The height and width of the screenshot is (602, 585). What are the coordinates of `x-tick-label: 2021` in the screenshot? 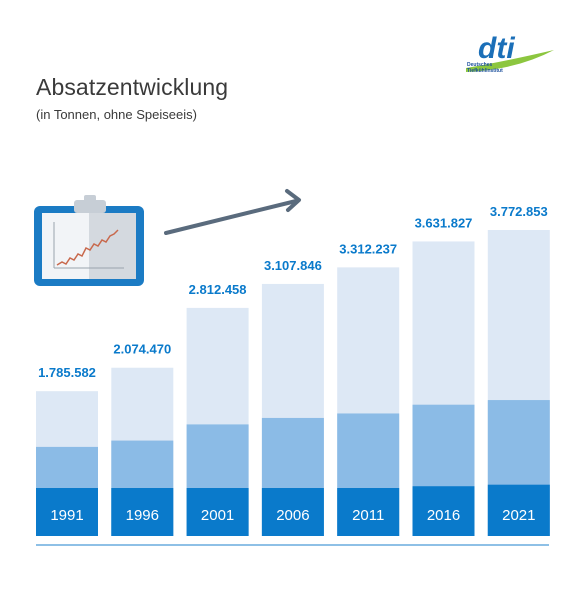 It's located at (518, 515).